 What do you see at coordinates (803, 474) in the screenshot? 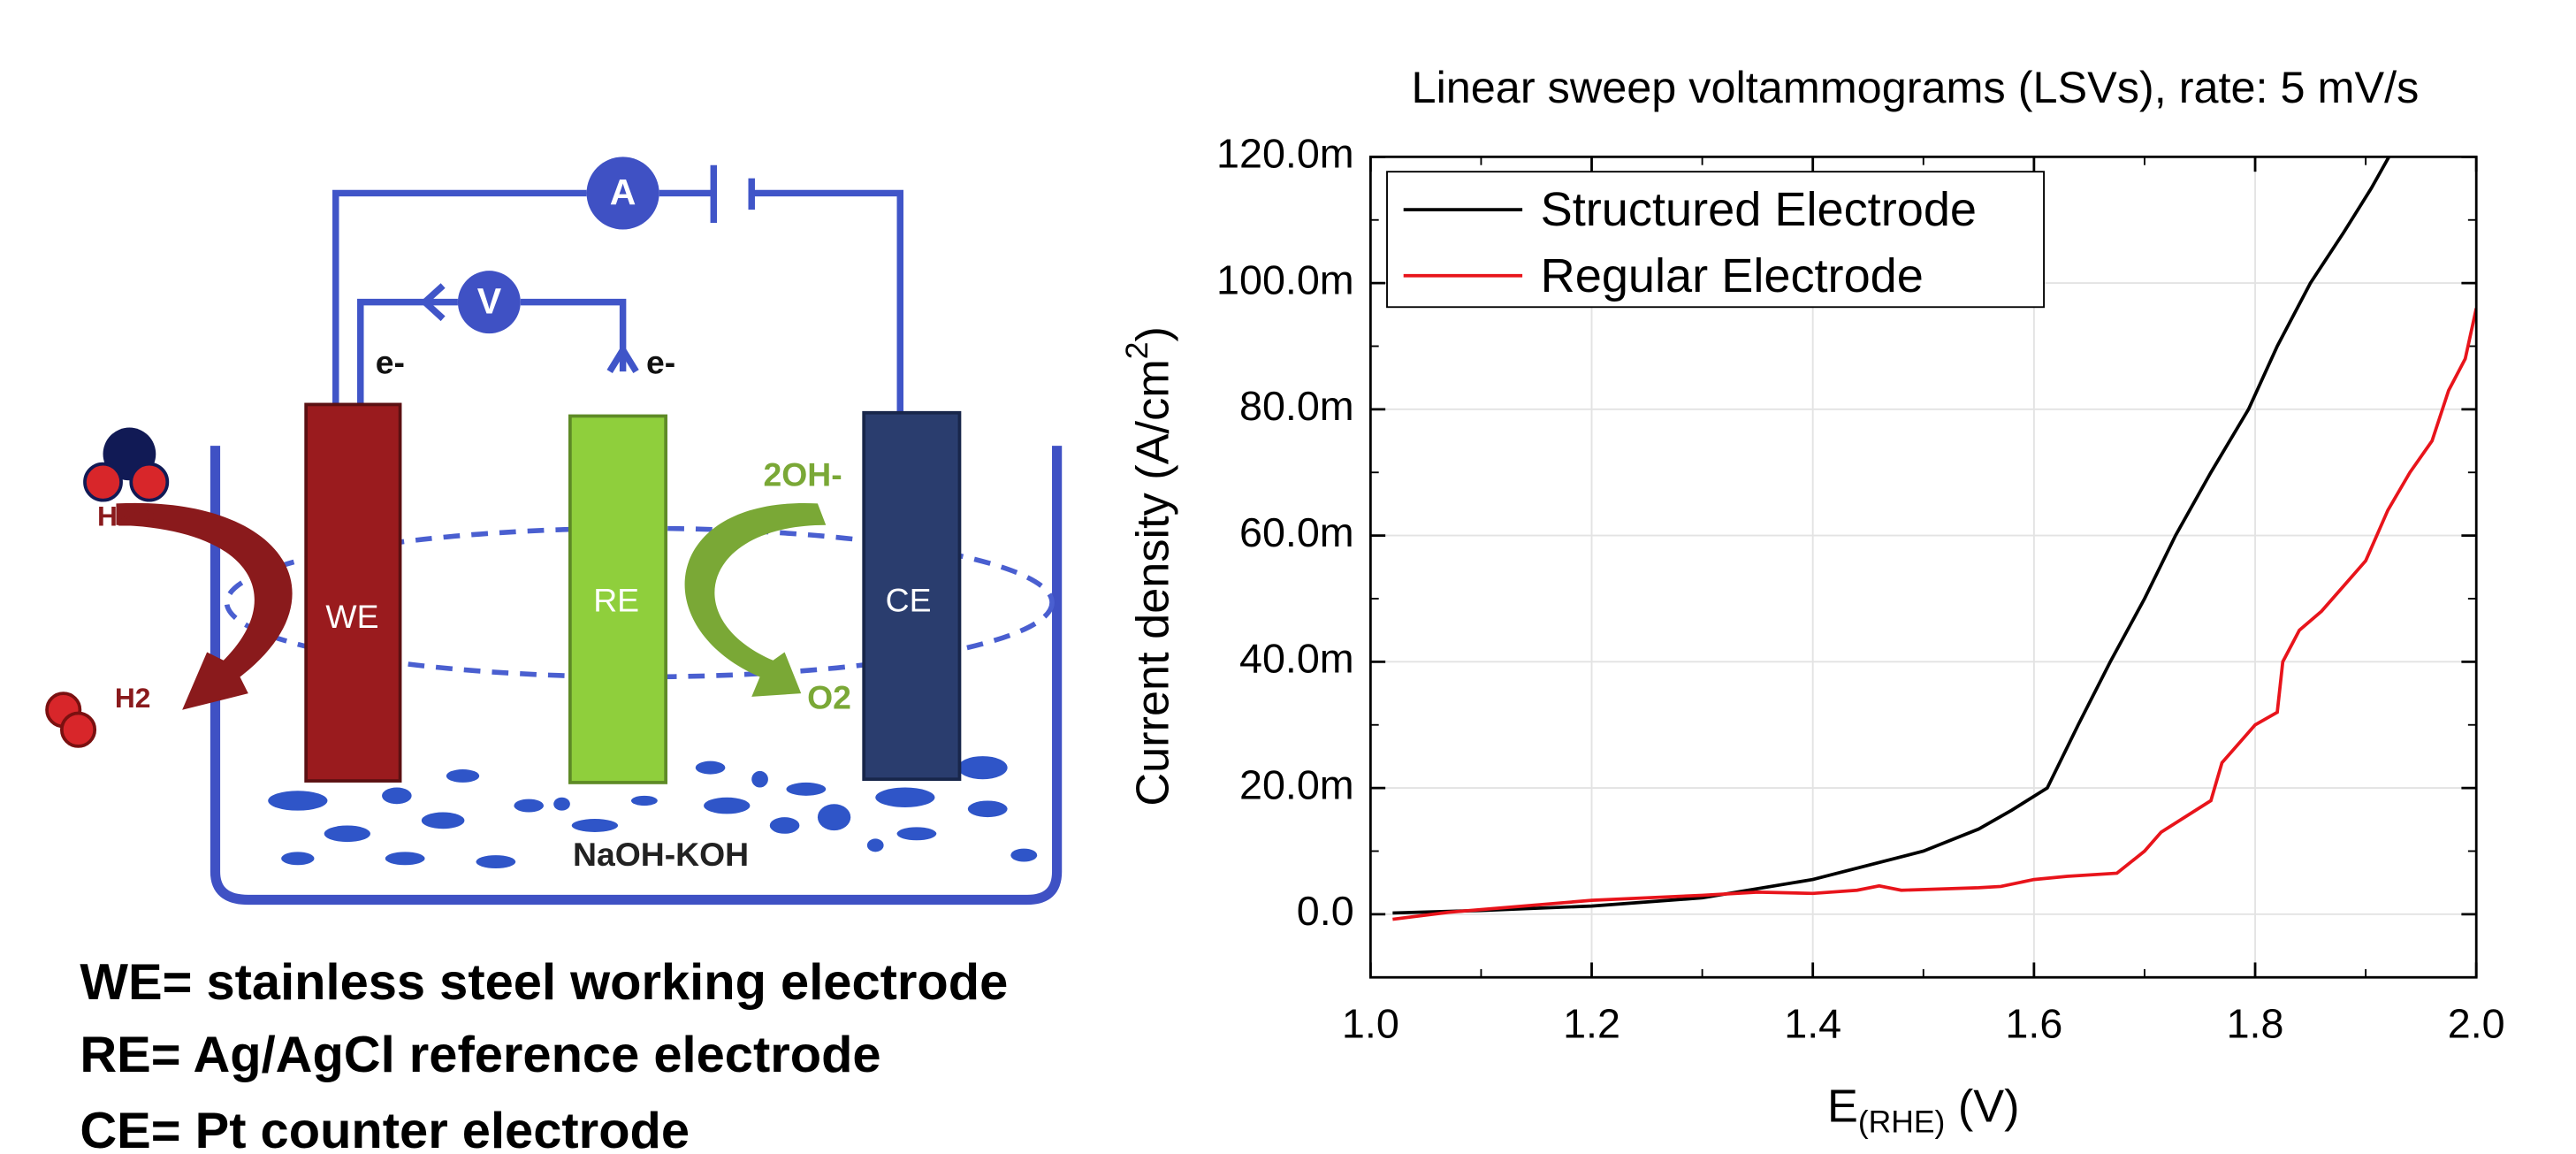
I see `oh-label: 2OH-` at bounding box center [803, 474].